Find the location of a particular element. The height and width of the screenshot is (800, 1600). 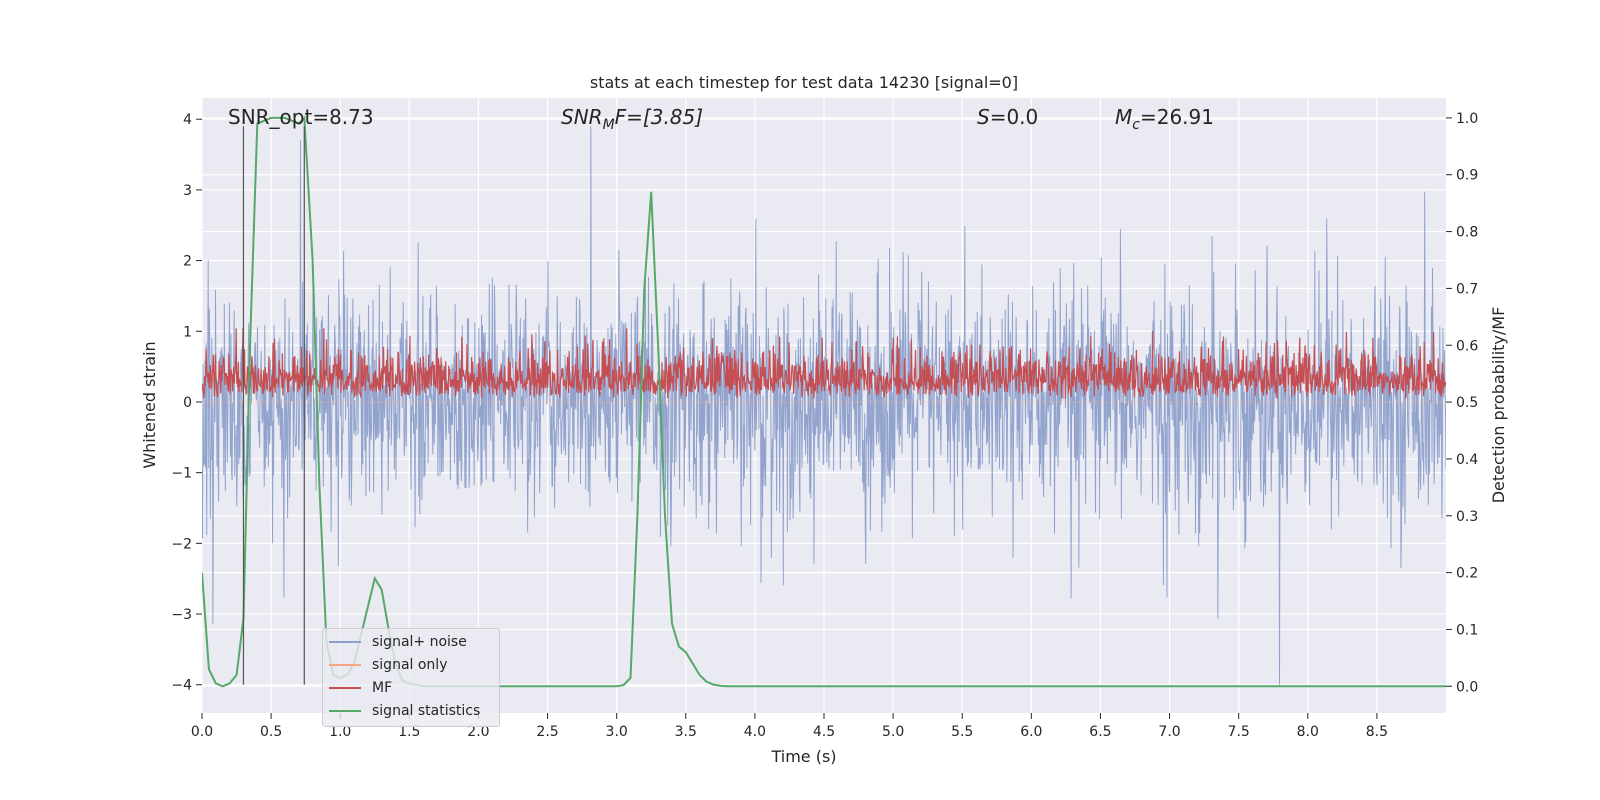

y-tick-label: 4 is located at coordinates (187, 120).